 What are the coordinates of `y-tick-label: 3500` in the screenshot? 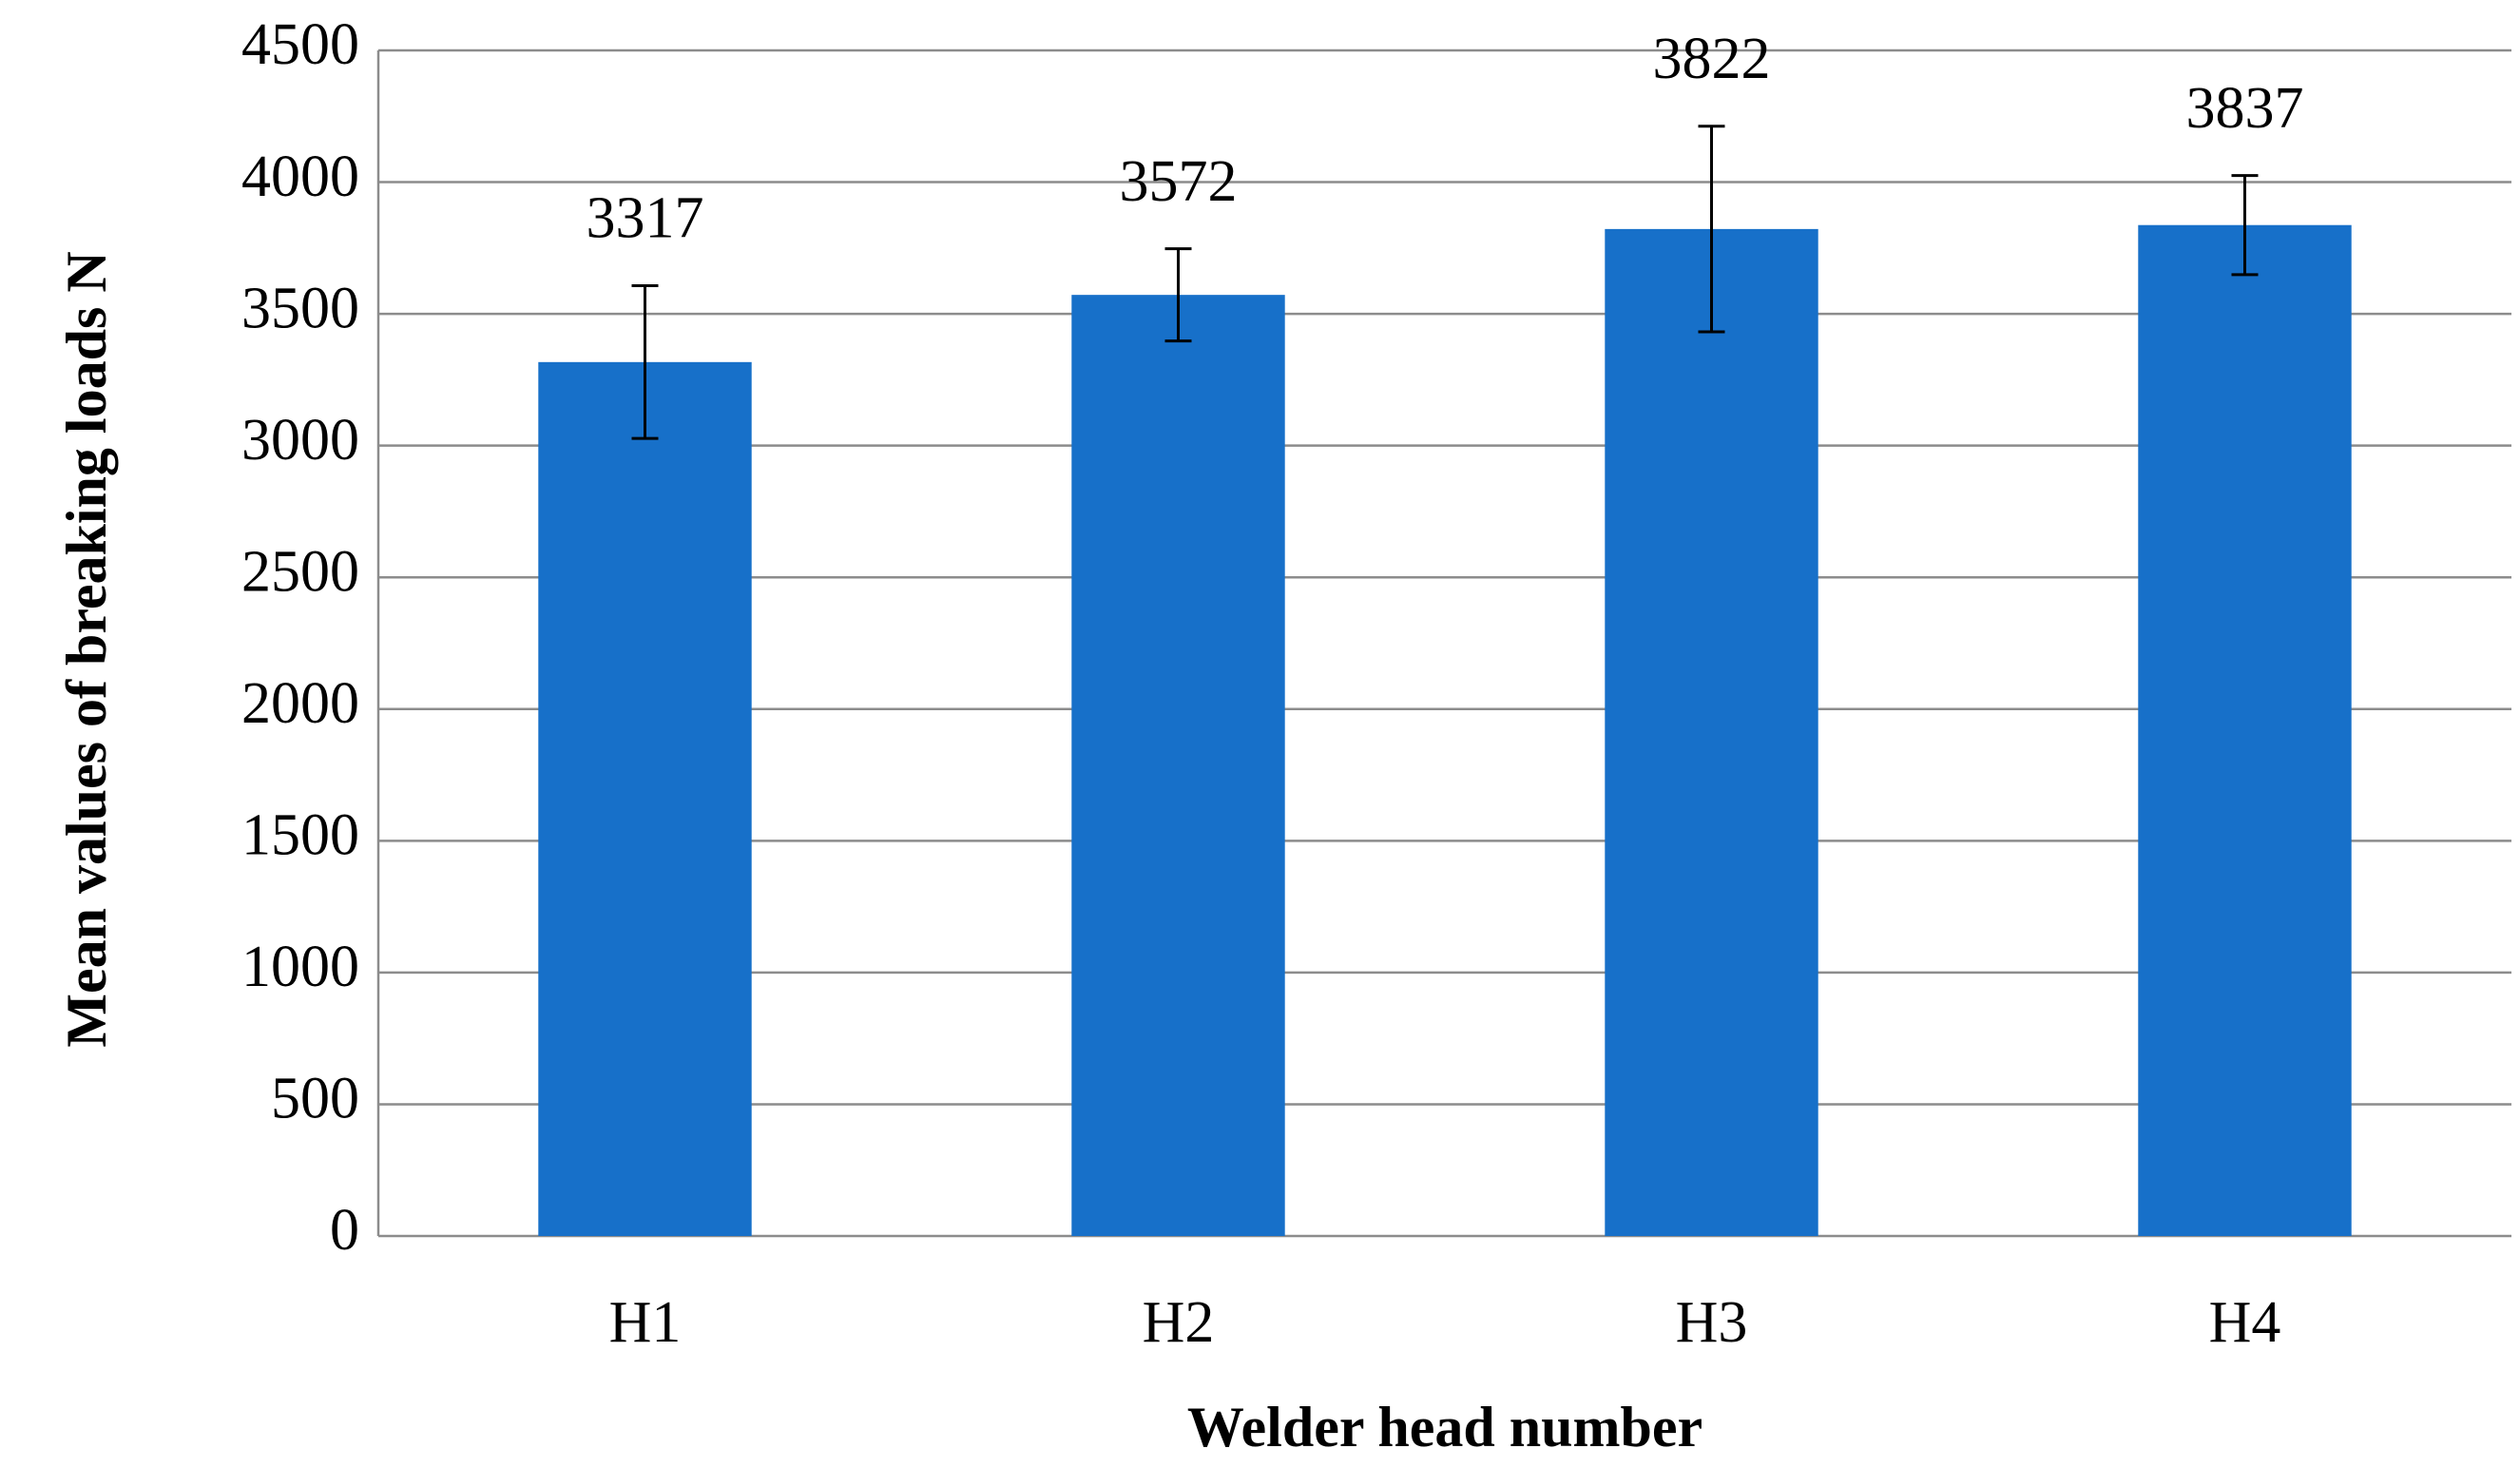 It's located at (300, 308).